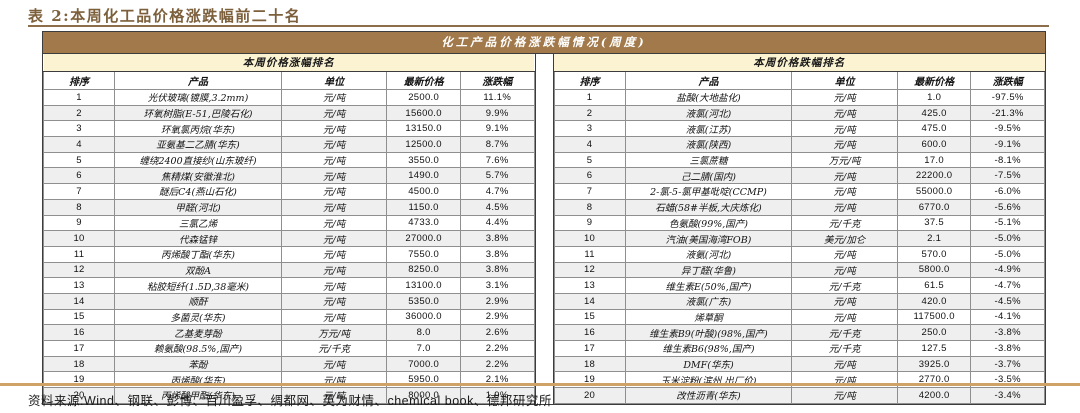 The height and width of the screenshot is (413, 1080). Describe the element at coordinates (423, 80) in the screenshot. I see `column-header-price: 最新价格` at that location.